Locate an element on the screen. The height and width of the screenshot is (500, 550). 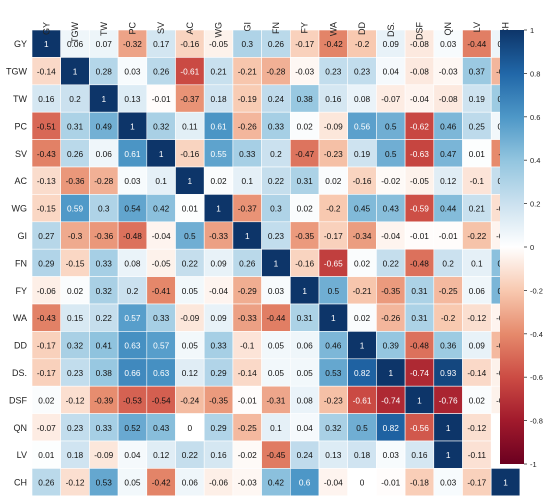
cell-value-label: 0.38 is located at coordinates (305, 99).